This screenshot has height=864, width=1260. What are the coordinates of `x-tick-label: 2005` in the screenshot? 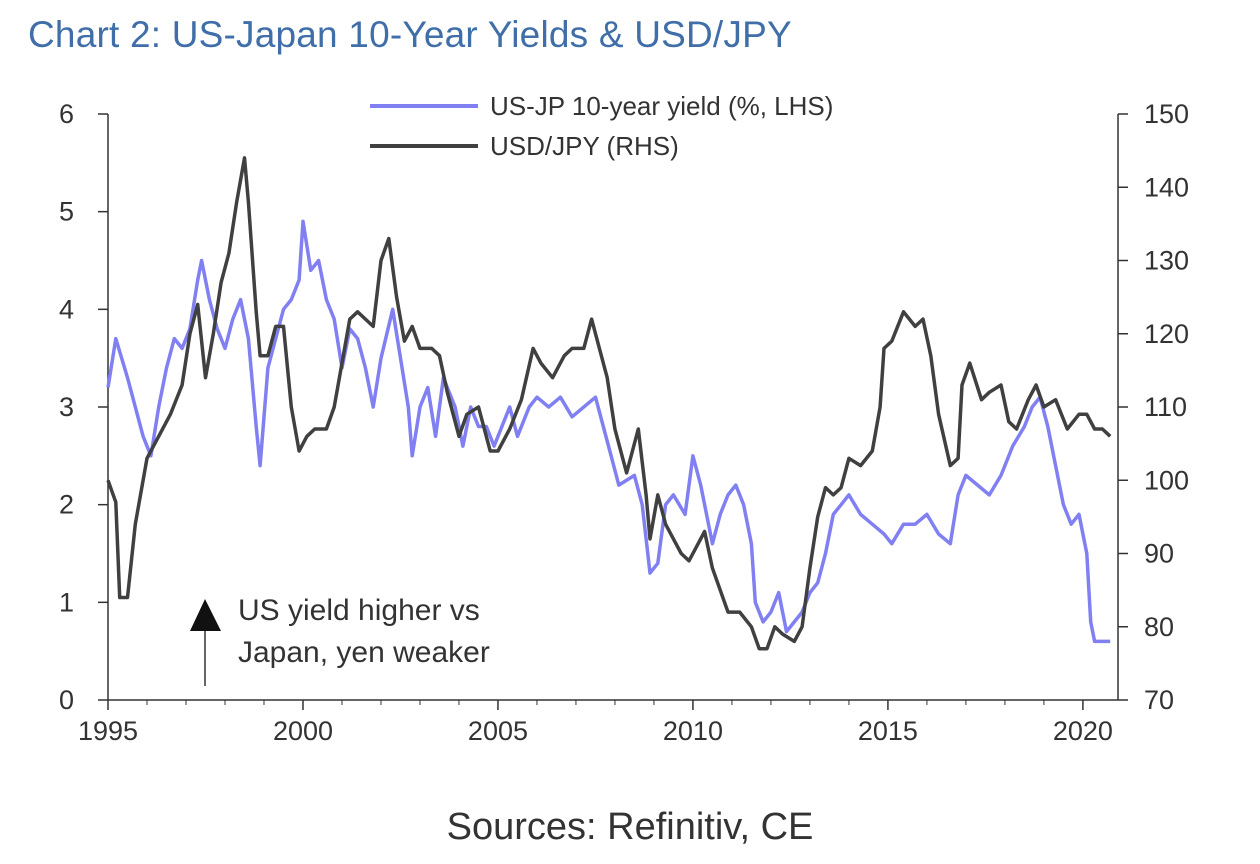 It's located at (498, 731).